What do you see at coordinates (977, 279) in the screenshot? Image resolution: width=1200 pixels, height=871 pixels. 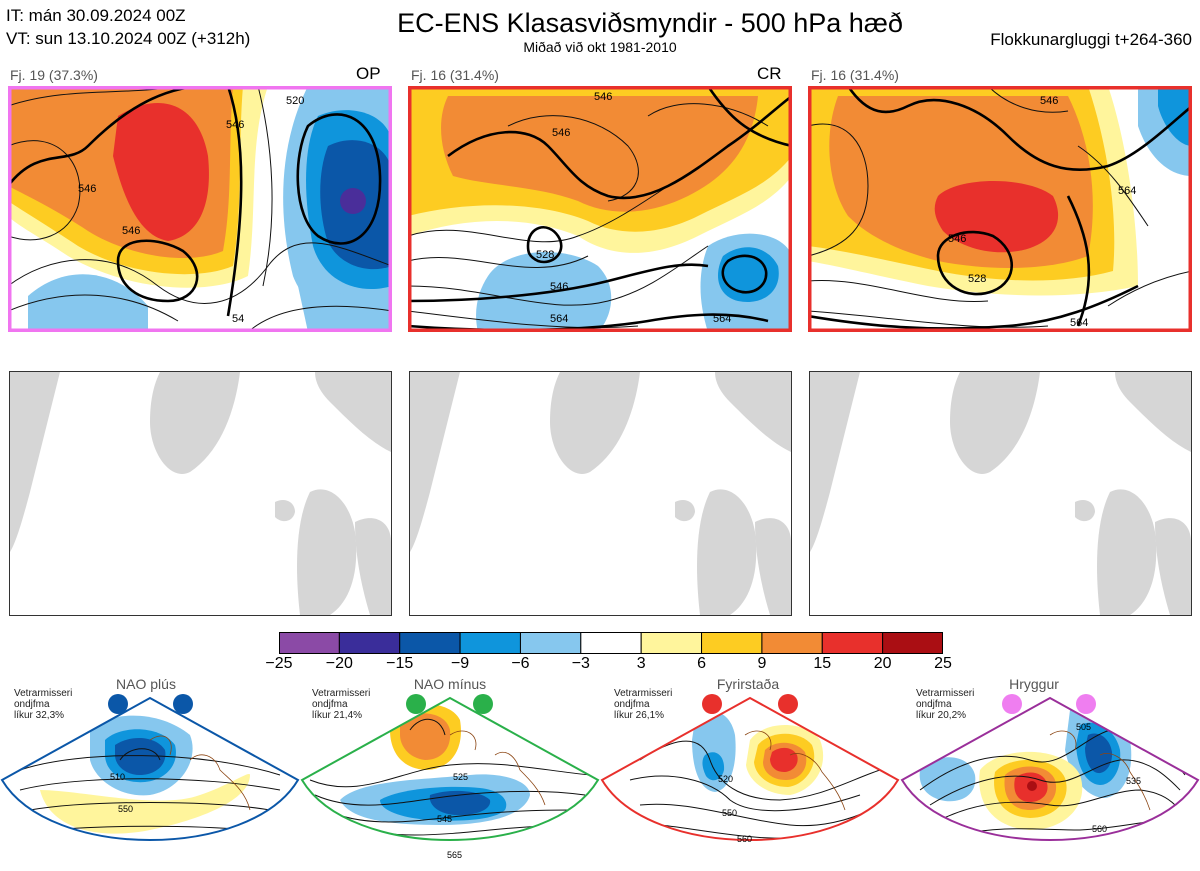 I see `cluster-3-contour-label: 528` at bounding box center [977, 279].